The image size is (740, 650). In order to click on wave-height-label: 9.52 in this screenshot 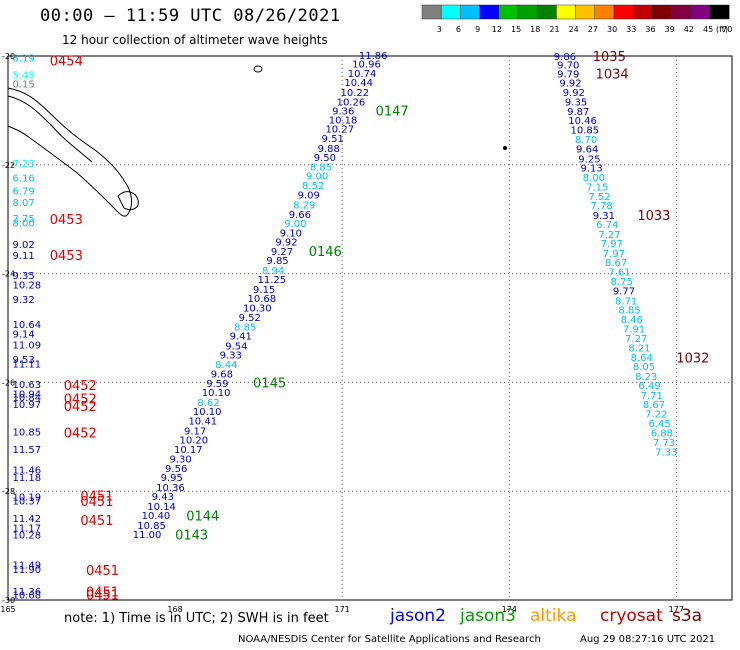, I will do `click(250, 318)`.